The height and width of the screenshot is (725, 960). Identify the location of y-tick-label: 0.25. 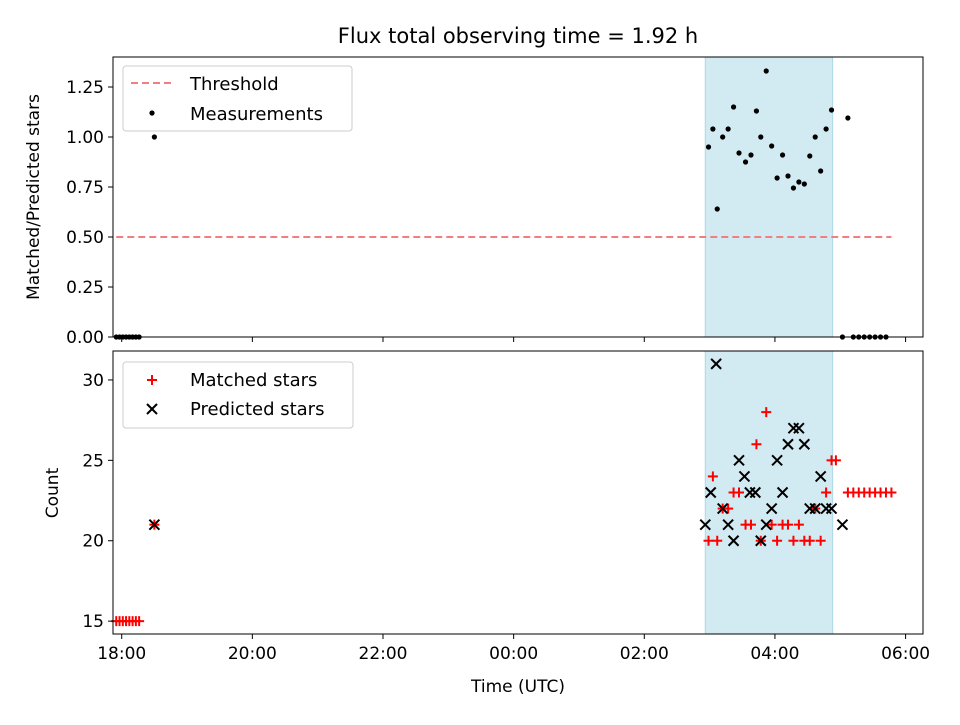
(85, 288).